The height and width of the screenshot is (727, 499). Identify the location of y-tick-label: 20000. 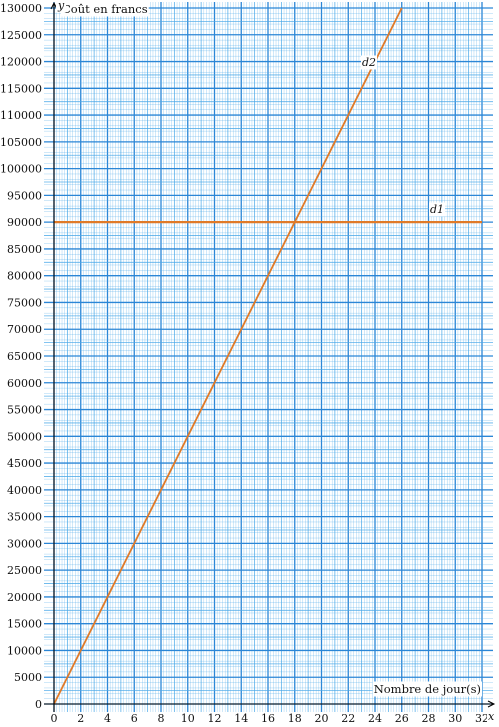
(24, 597).